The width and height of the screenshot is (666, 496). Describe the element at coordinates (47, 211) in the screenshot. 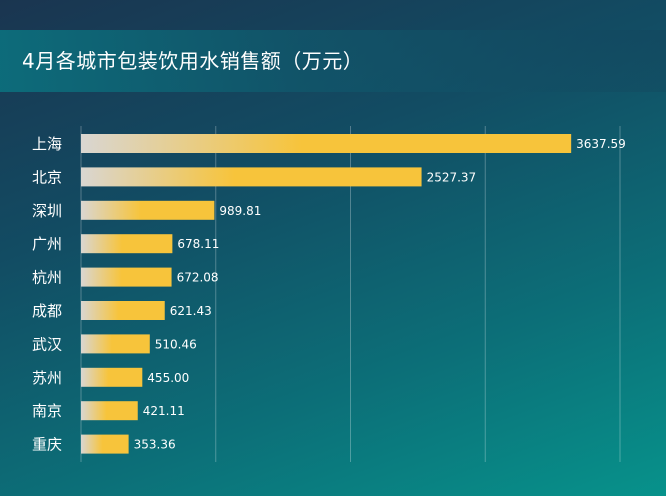

I see `category-label: 深圳` at that location.